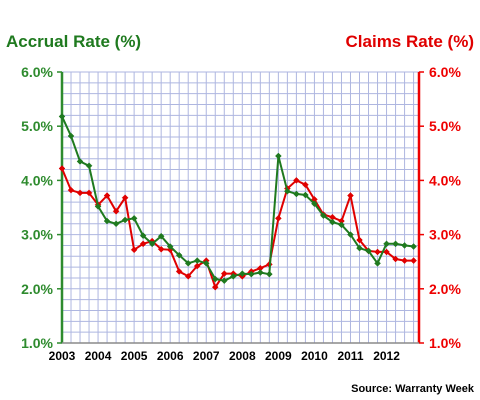 This screenshot has width=480, height=400. What do you see at coordinates (37, 343) in the screenshot?
I see `left-y-tick-label: 1.0%` at bounding box center [37, 343].